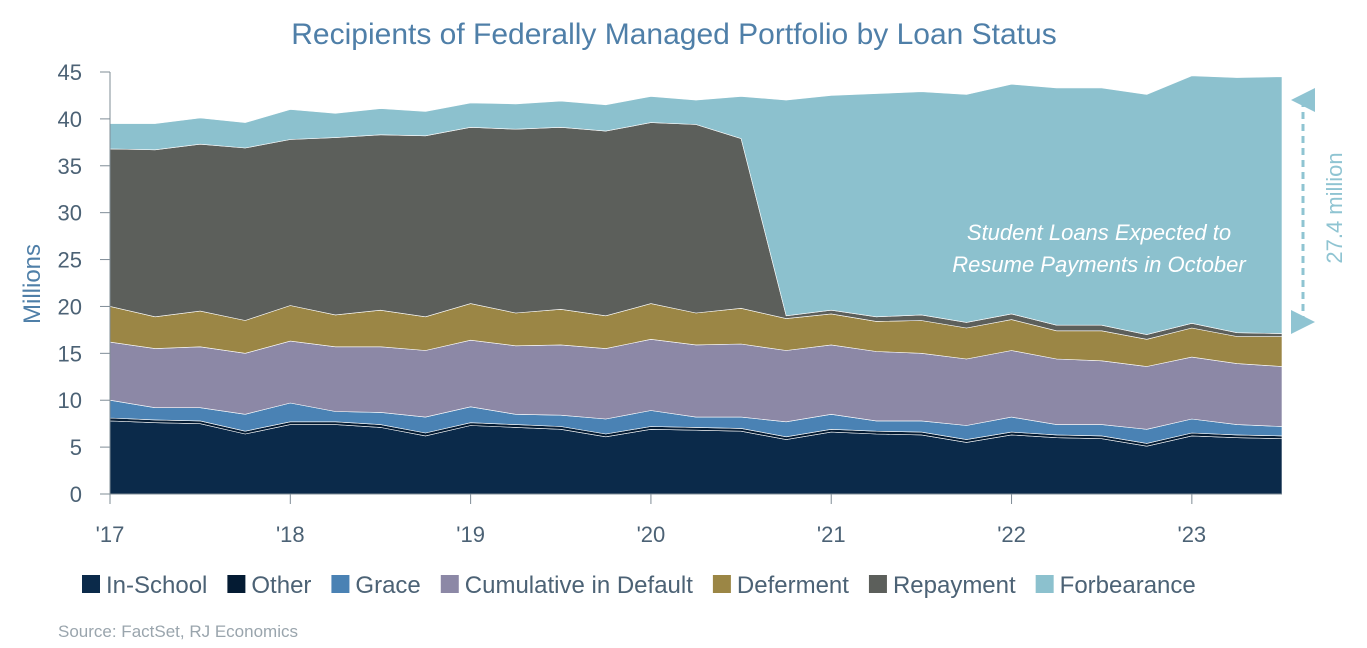  What do you see at coordinates (110, 534) in the screenshot?
I see `x-tick-label: '17` at bounding box center [110, 534].